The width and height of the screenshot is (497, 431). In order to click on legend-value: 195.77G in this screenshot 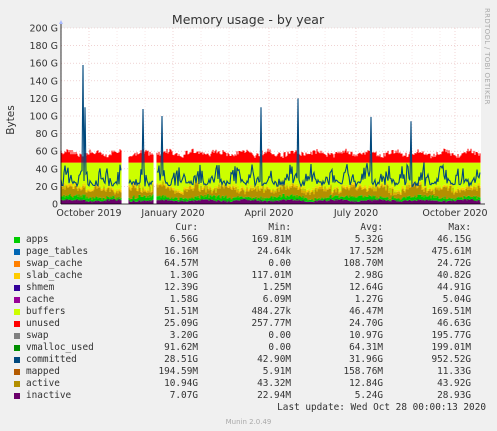, I will do `click(451, 335)`.